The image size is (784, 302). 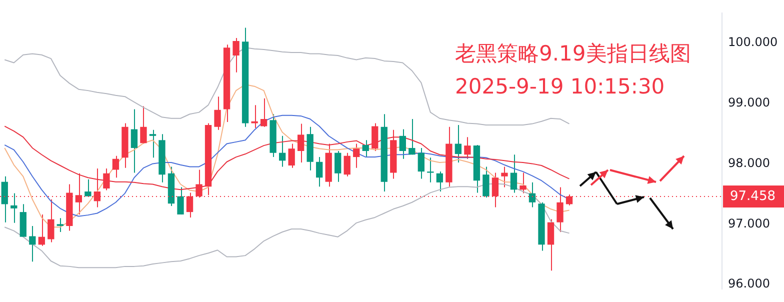 What do you see at coordinates (749, 163) in the screenshot?
I see `y-tick-label: 98.000` at bounding box center [749, 163].